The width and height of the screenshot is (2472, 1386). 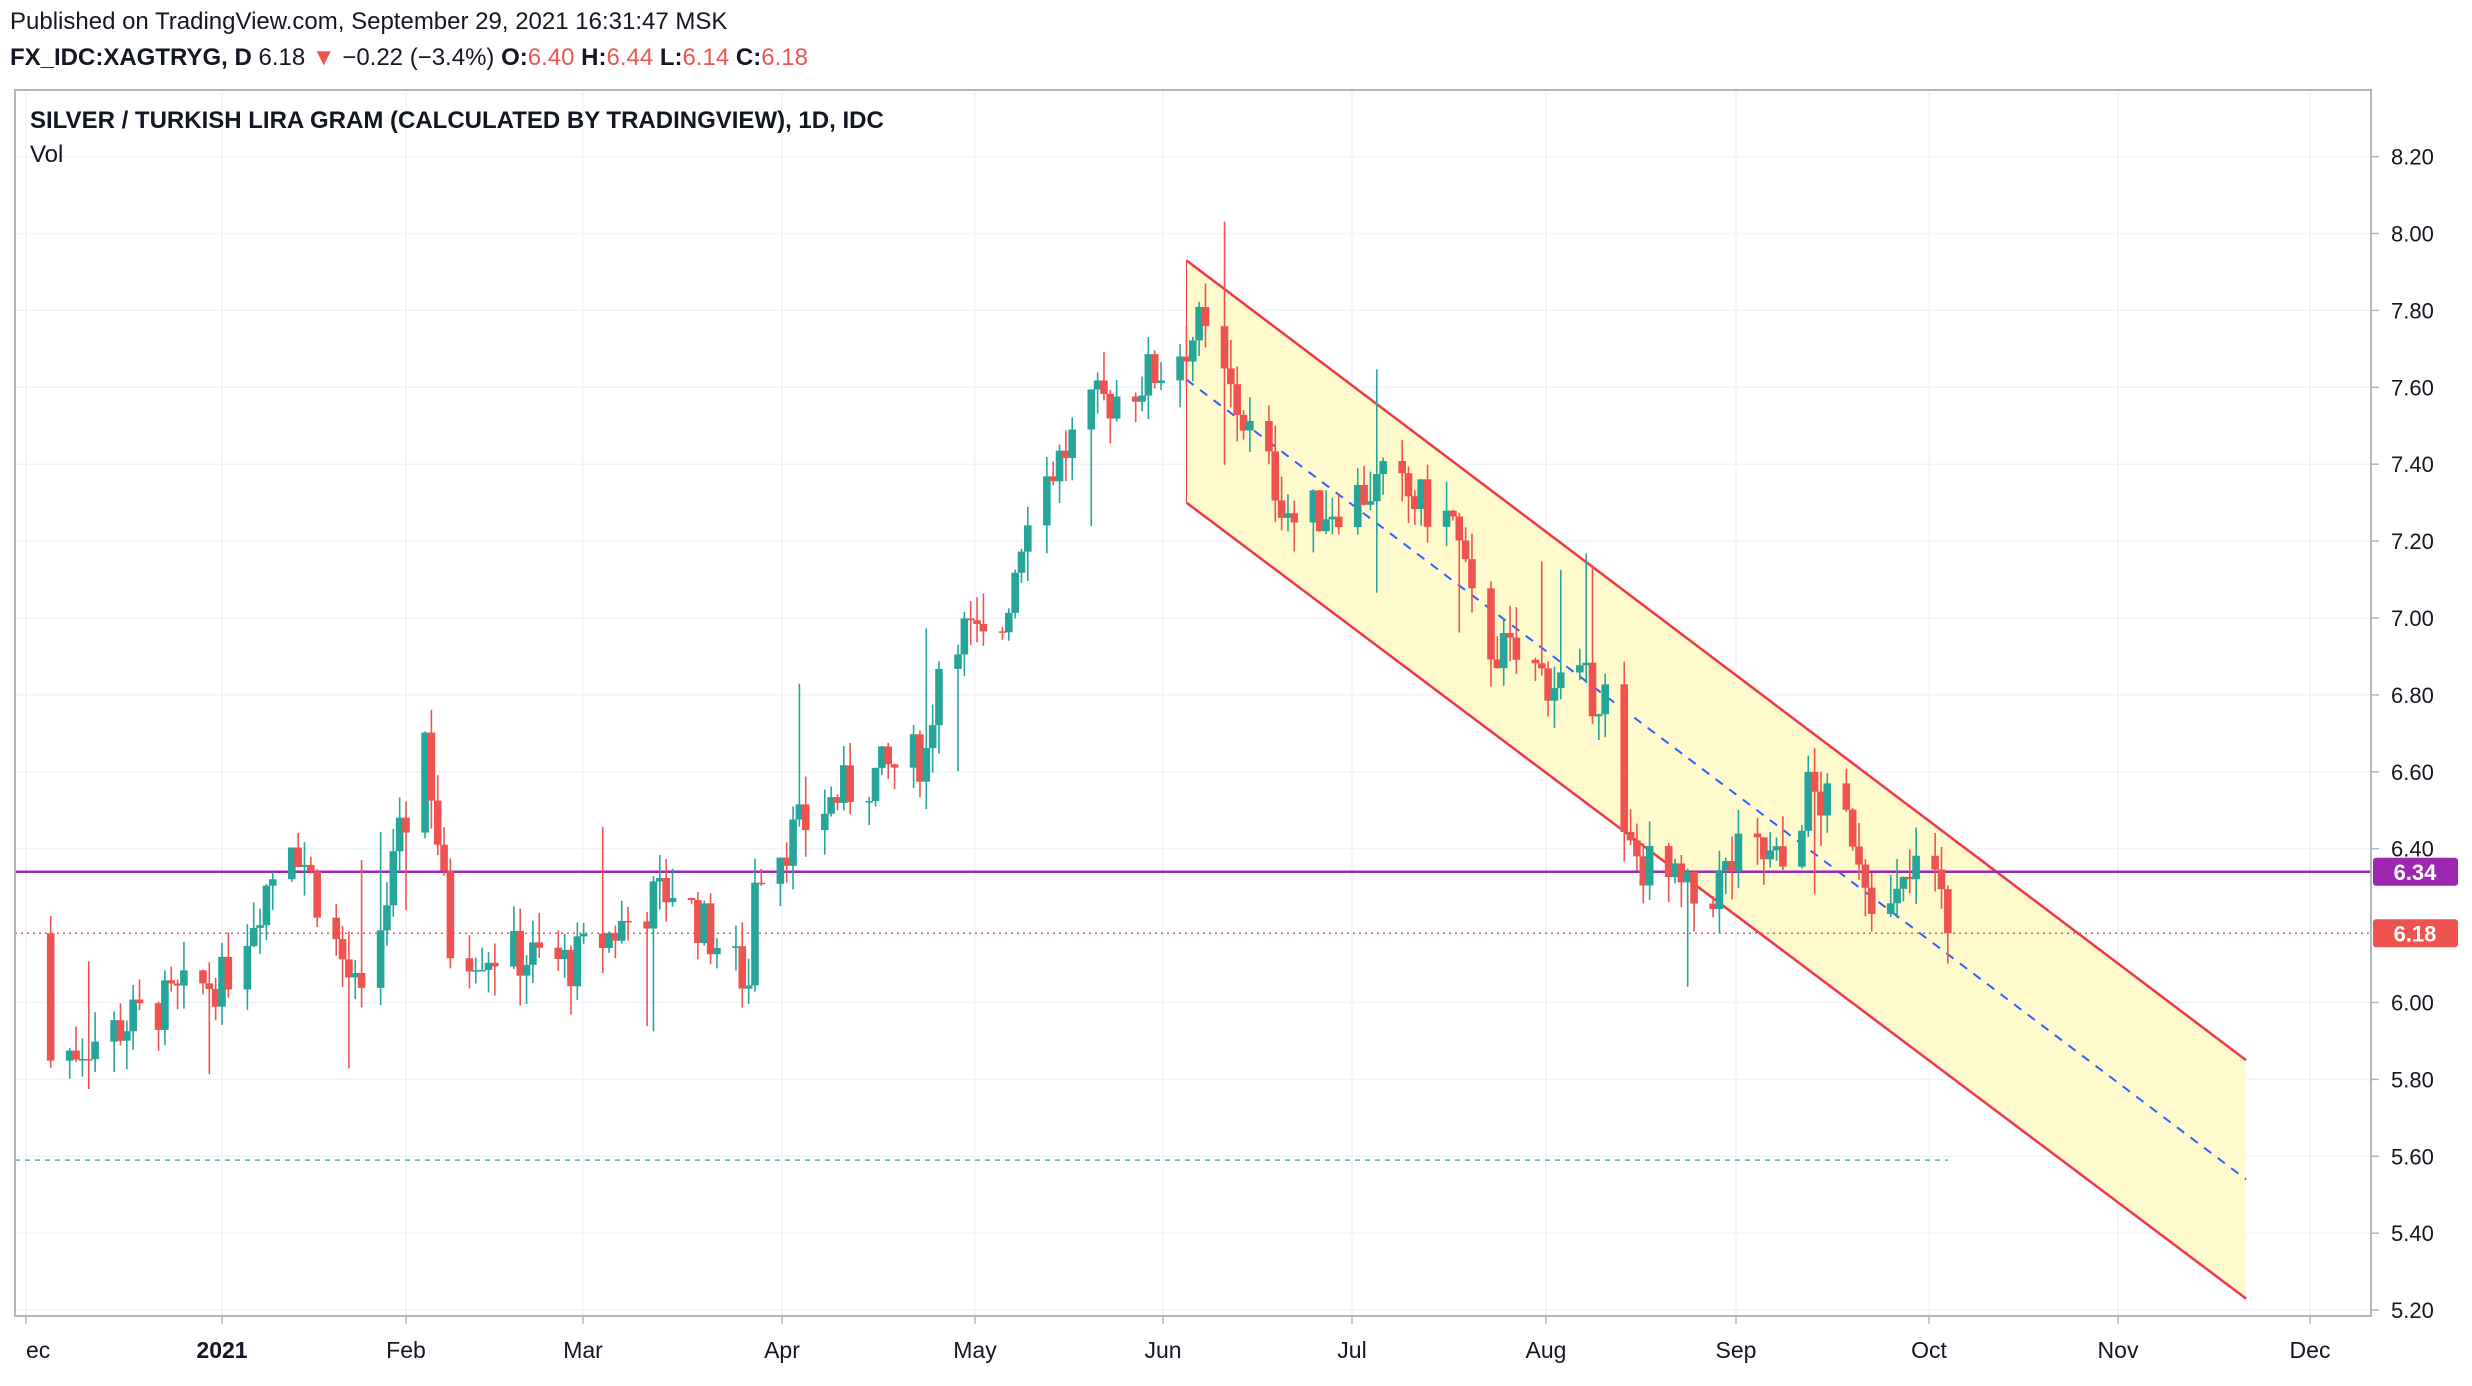 I want to click on x-tick-label: Jun, so click(x=1162, y=1350).